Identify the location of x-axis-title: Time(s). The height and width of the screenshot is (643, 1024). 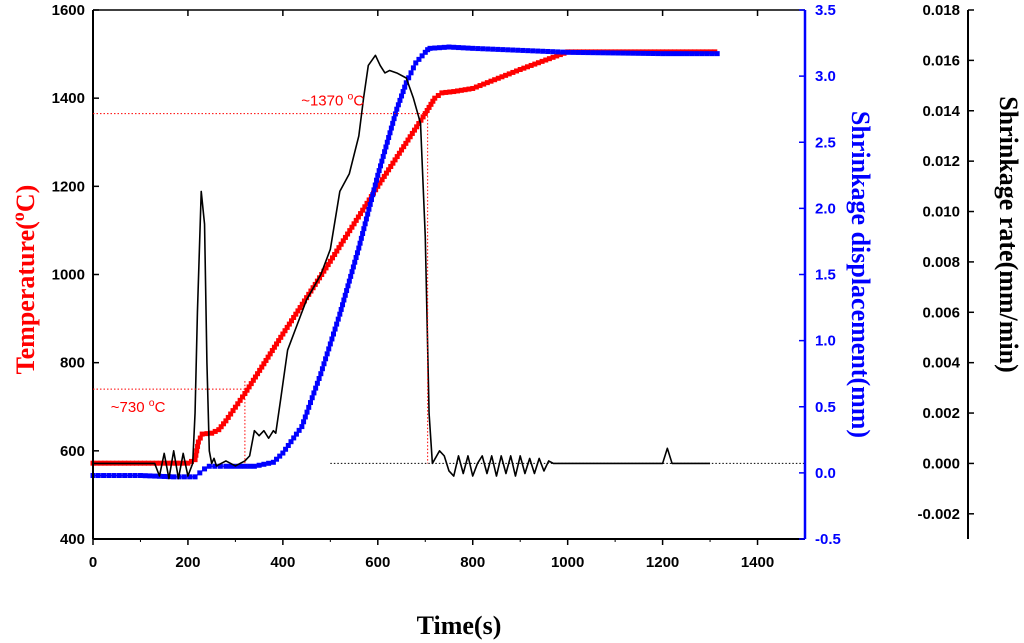
(459, 625).